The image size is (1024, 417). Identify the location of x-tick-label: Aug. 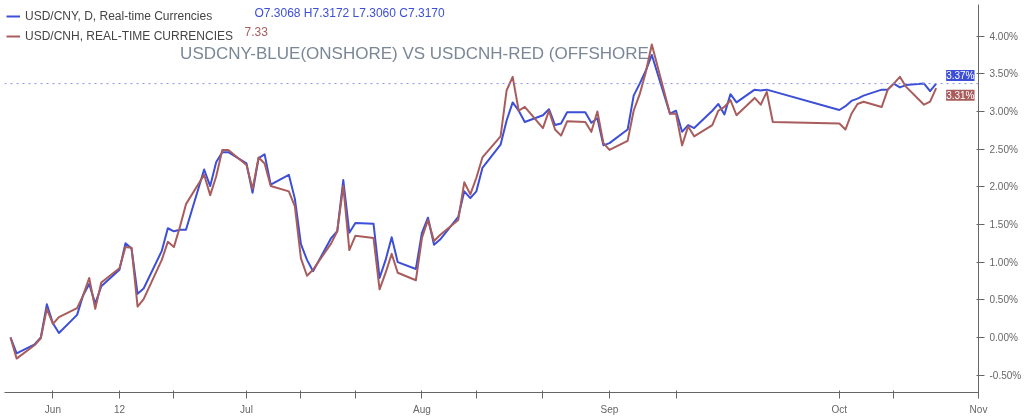
(422, 409).